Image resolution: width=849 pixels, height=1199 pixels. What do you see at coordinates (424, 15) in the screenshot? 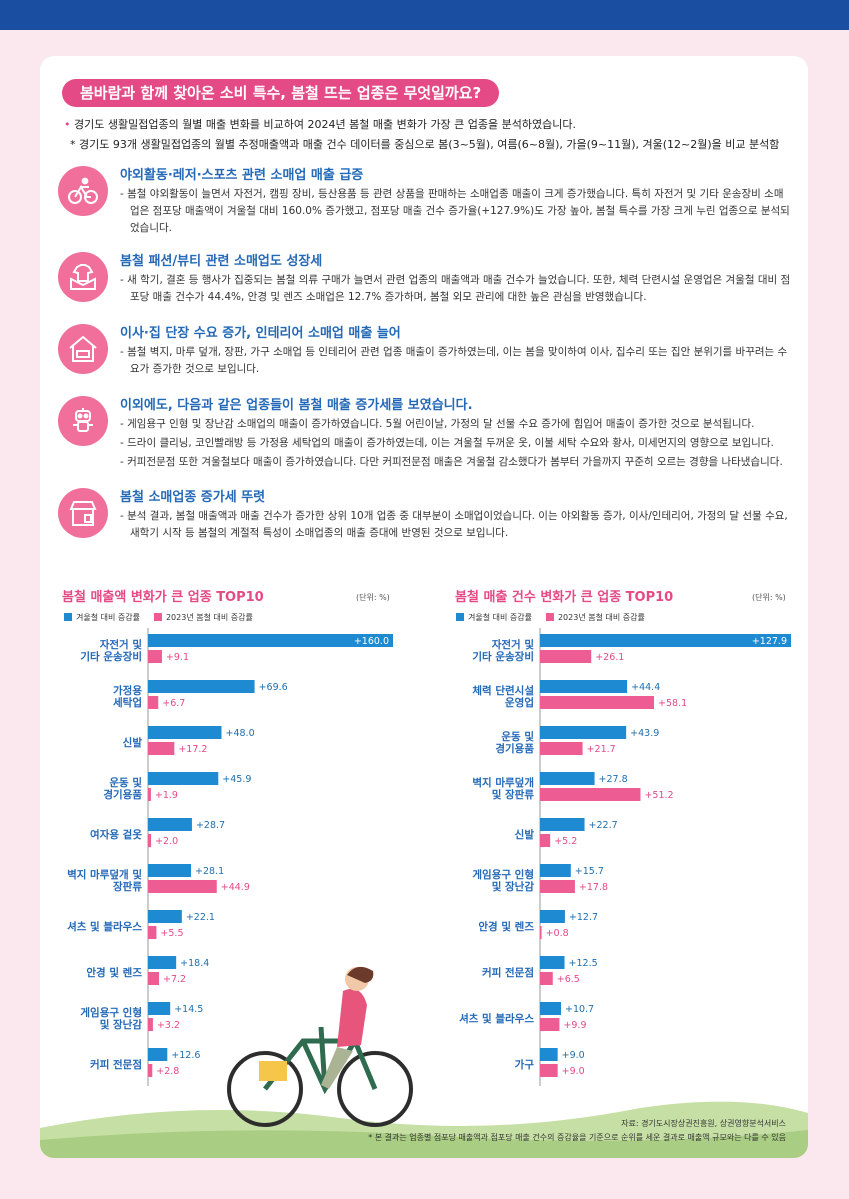
I see `top-bar` at bounding box center [424, 15].